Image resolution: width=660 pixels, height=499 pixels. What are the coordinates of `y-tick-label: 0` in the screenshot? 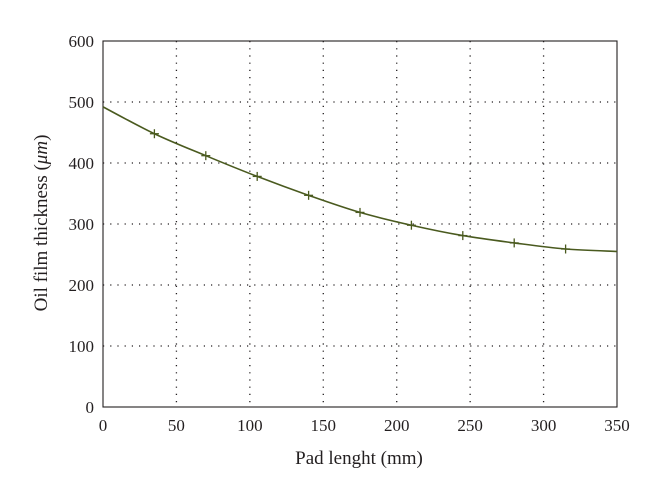 It's located at (90, 407).